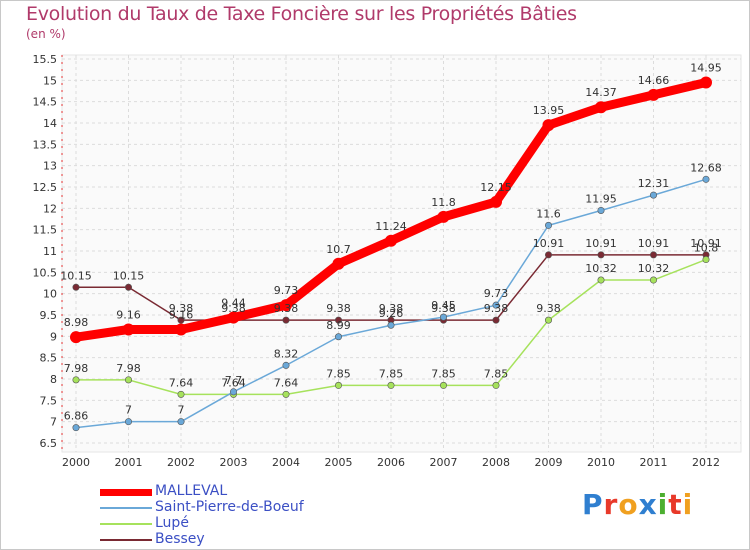 The width and height of the screenshot is (750, 550). What do you see at coordinates (50, 208) in the screenshot?
I see `y-tick-label: 12` at bounding box center [50, 208].